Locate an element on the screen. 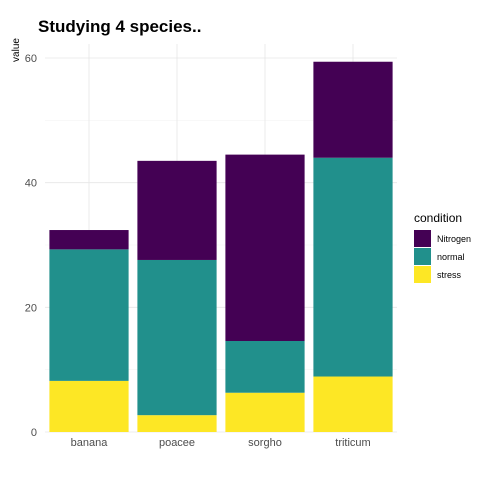 The height and width of the screenshot is (480, 480). legend-label-normal: normal is located at coordinates (451, 257).